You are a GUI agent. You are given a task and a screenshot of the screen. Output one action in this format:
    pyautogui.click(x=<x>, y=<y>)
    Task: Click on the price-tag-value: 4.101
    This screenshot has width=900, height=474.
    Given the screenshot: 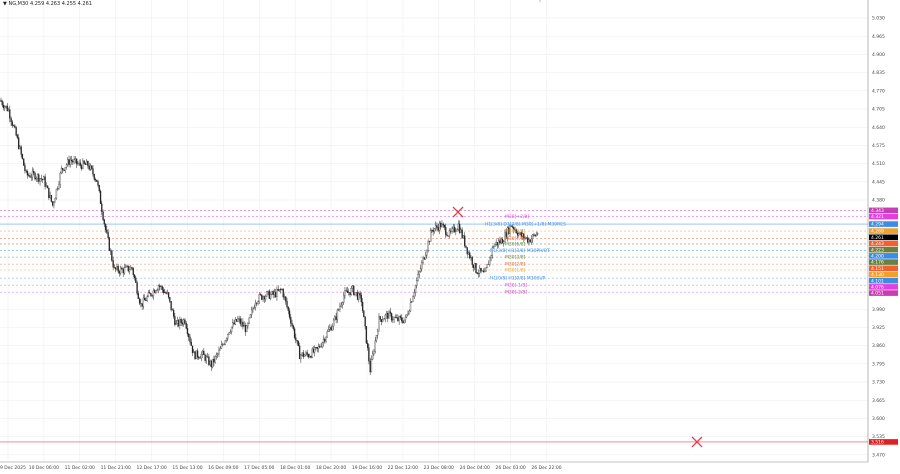 What is the action you would take?
    pyautogui.click(x=877, y=281)
    